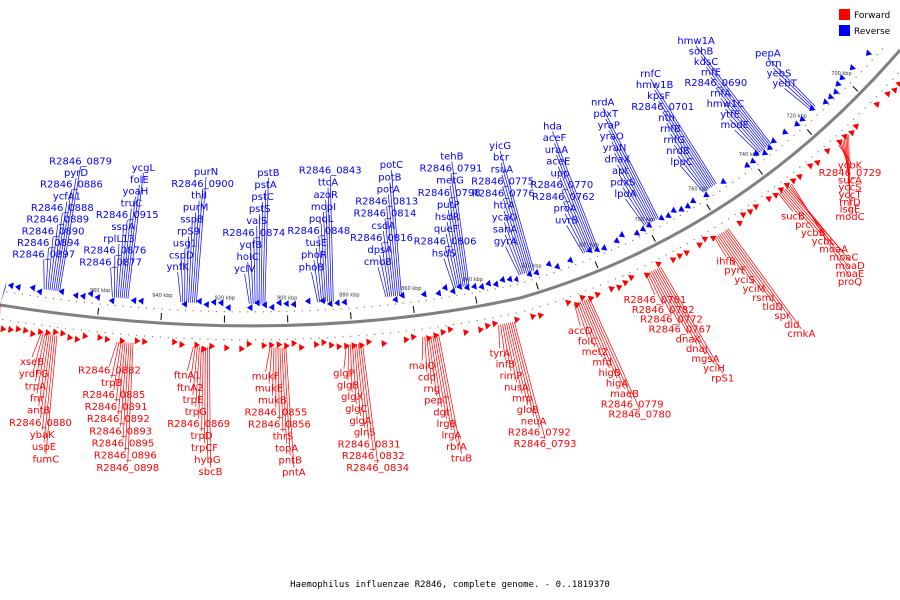  I want to click on forward-gene-label: dld, so click(791, 325).